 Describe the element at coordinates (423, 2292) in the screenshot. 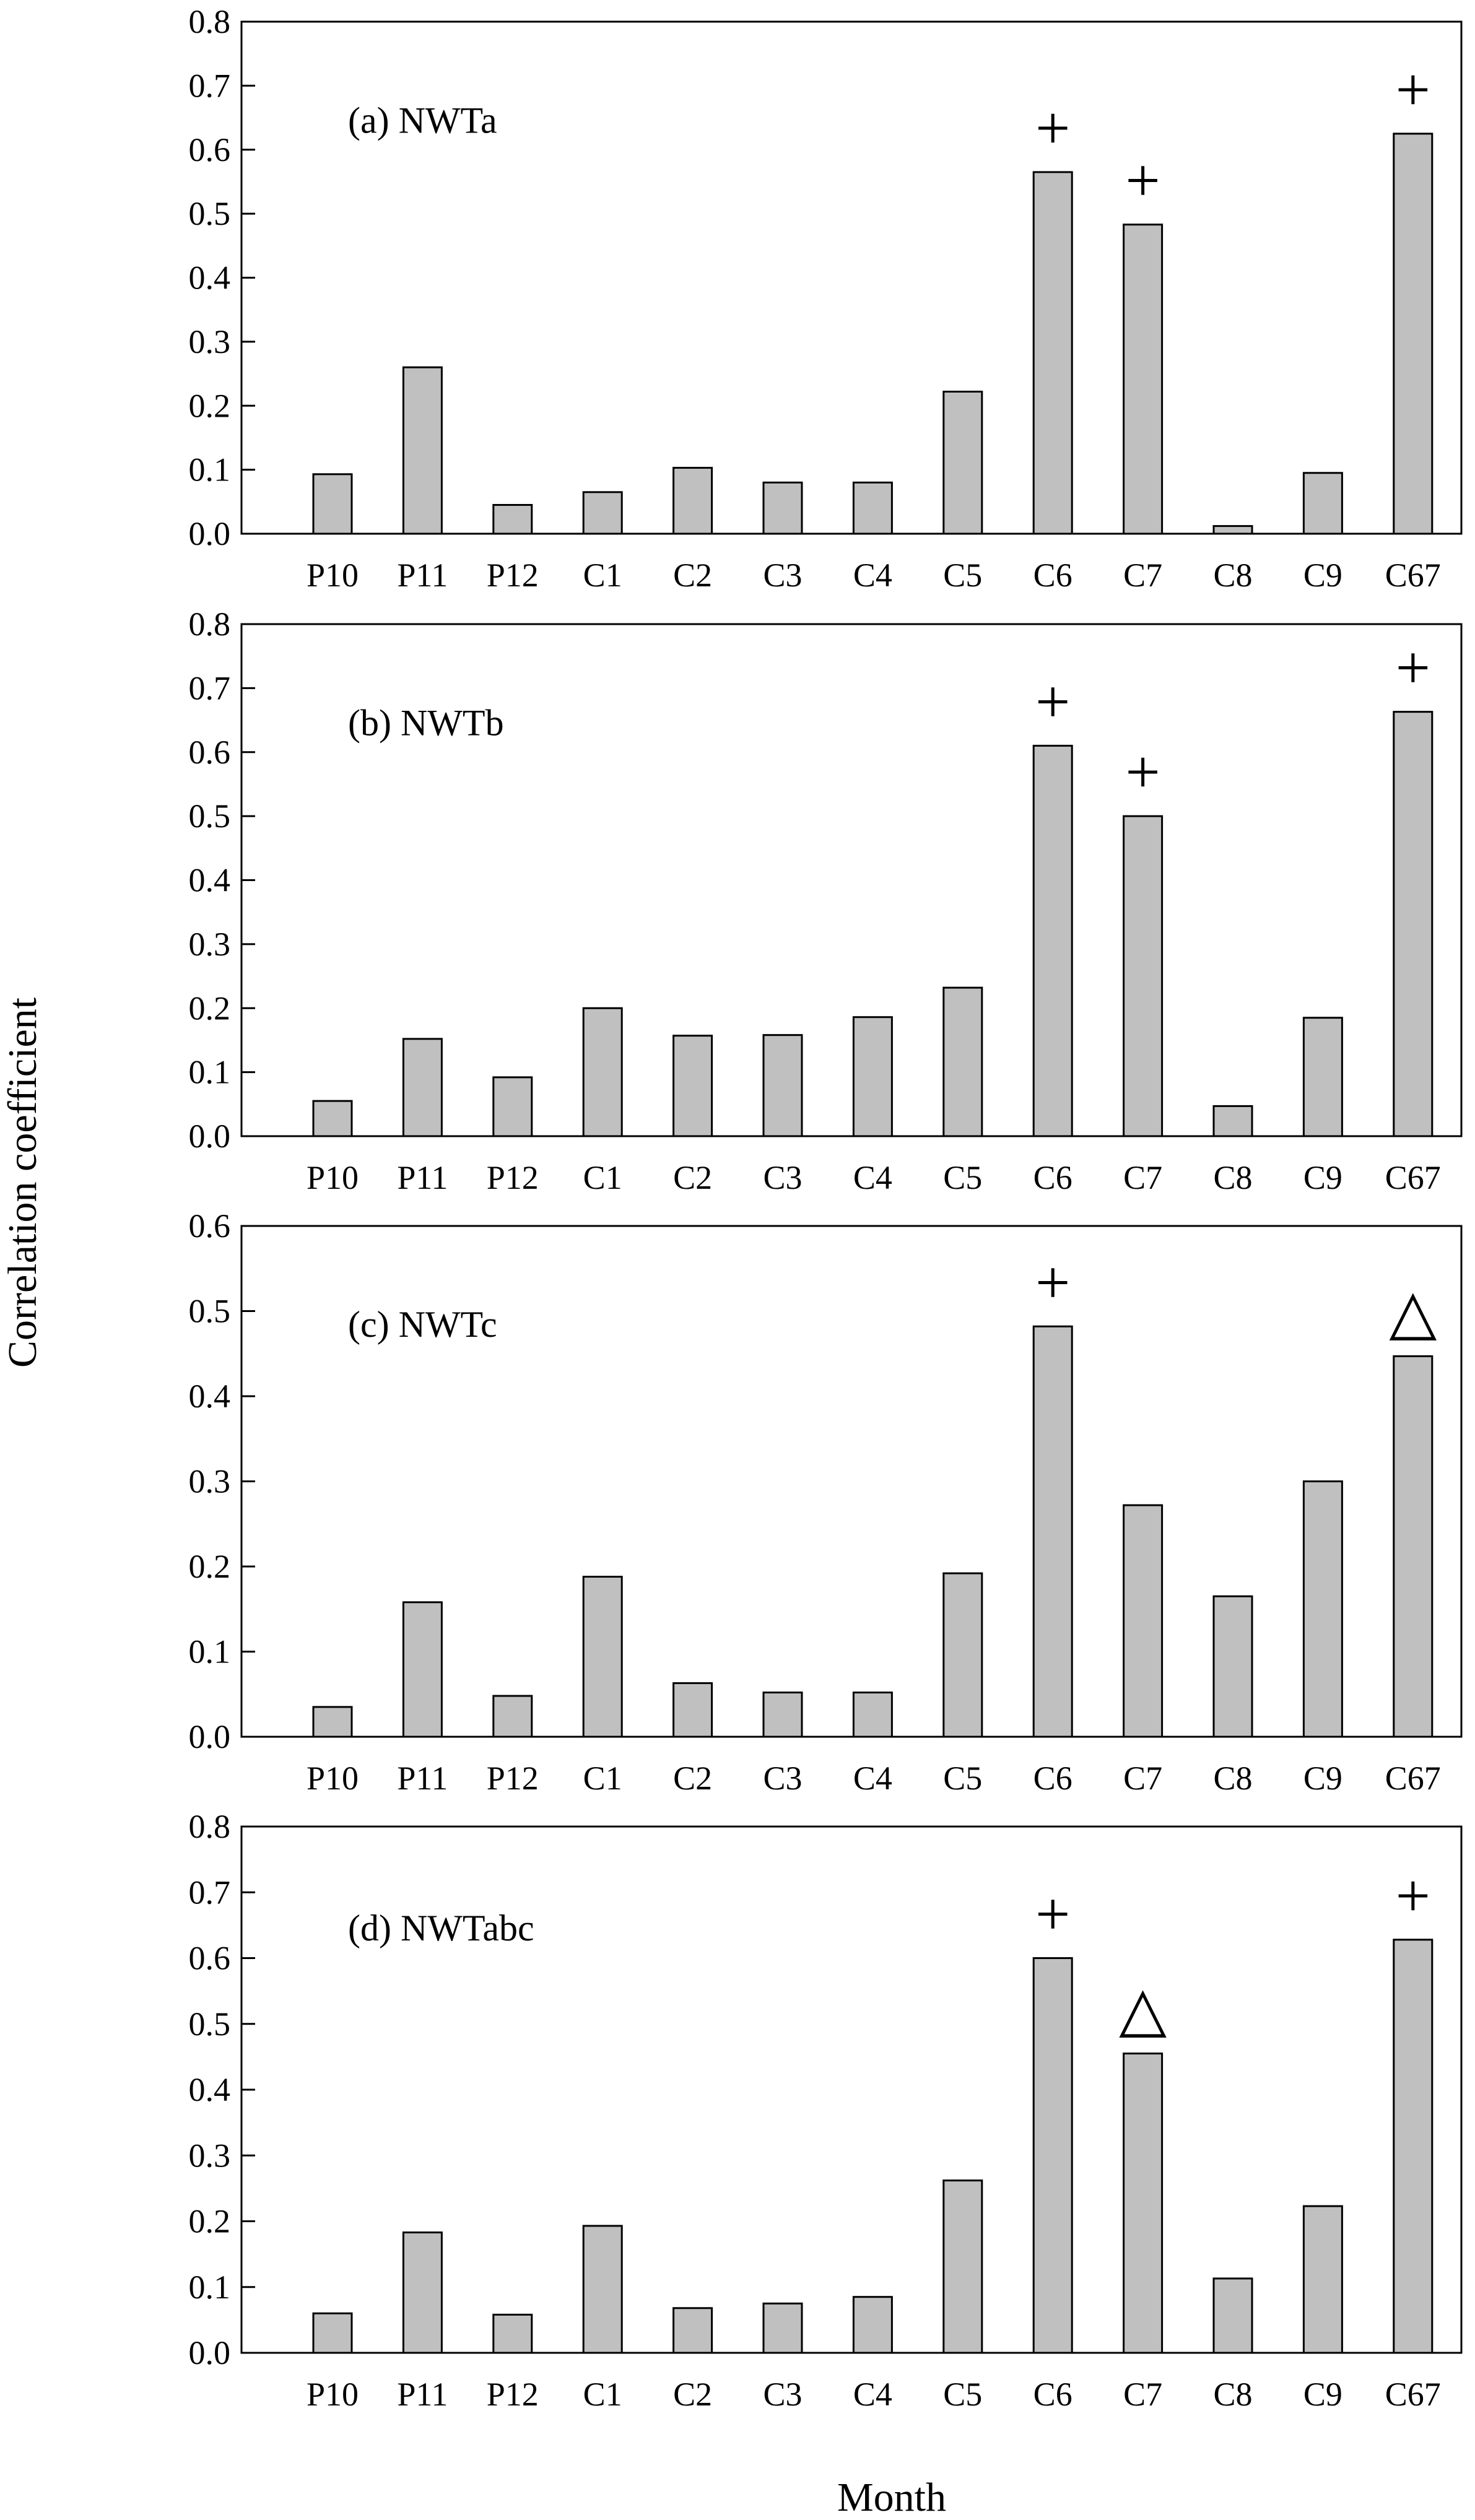

I see `bar-p11` at that location.